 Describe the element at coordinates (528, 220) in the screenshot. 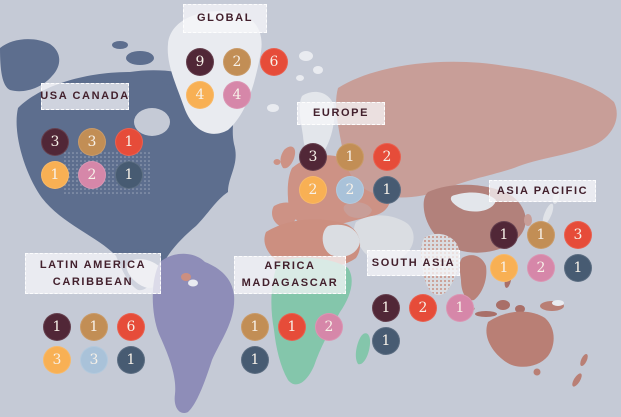

I see `region-korea` at that location.